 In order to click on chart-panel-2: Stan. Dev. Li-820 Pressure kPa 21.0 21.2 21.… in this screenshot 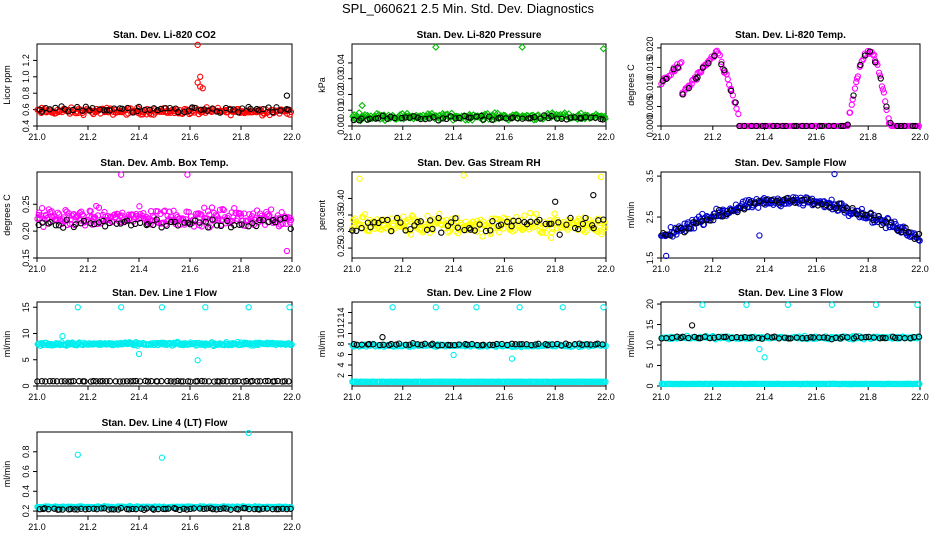, I will do `click(466, 86)`.